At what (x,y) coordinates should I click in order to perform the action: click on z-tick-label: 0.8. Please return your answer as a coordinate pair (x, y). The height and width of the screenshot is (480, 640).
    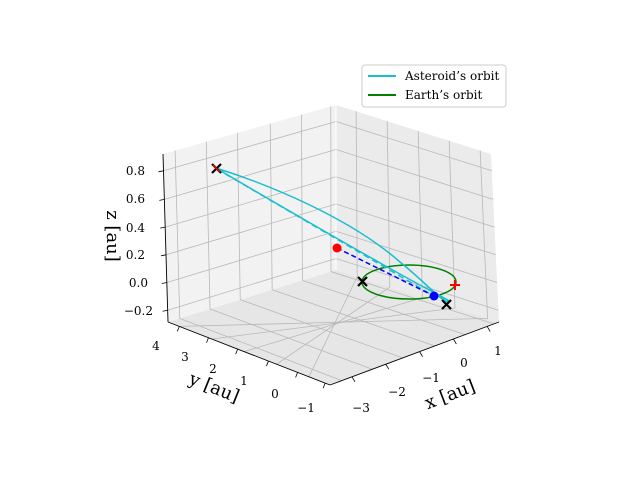
    Looking at the image, I should click on (135, 171).